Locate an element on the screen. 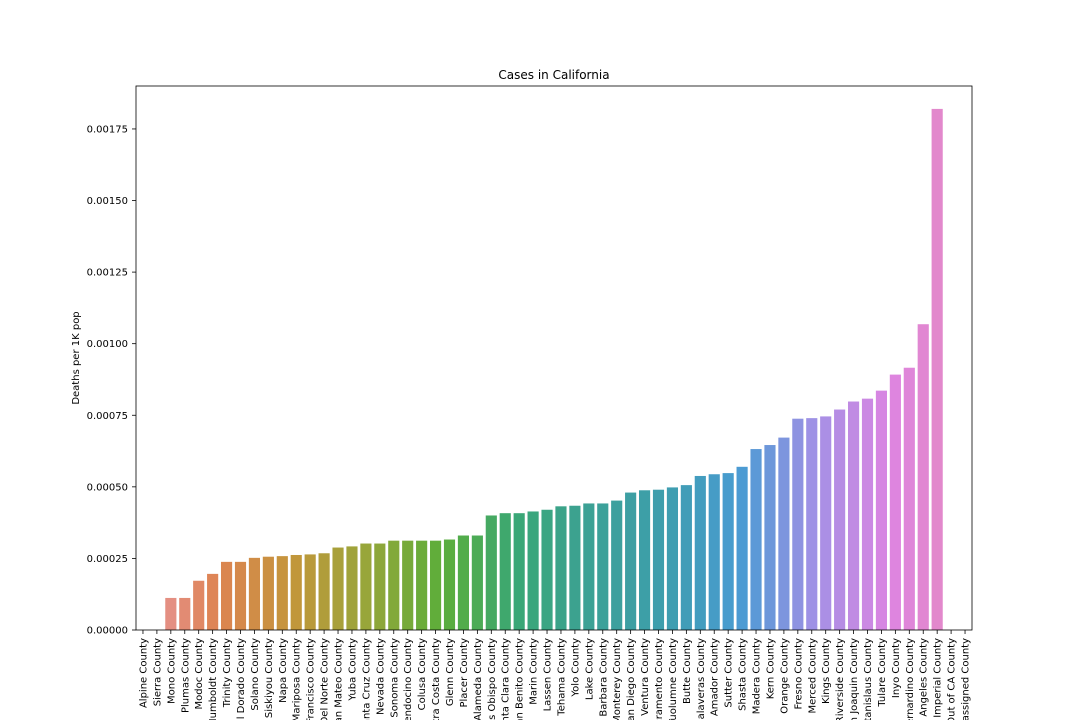 Image resolution: width=1080 pixels, height=720 pixels. chart-title: Cases in California is located at coordinates (553, 75).